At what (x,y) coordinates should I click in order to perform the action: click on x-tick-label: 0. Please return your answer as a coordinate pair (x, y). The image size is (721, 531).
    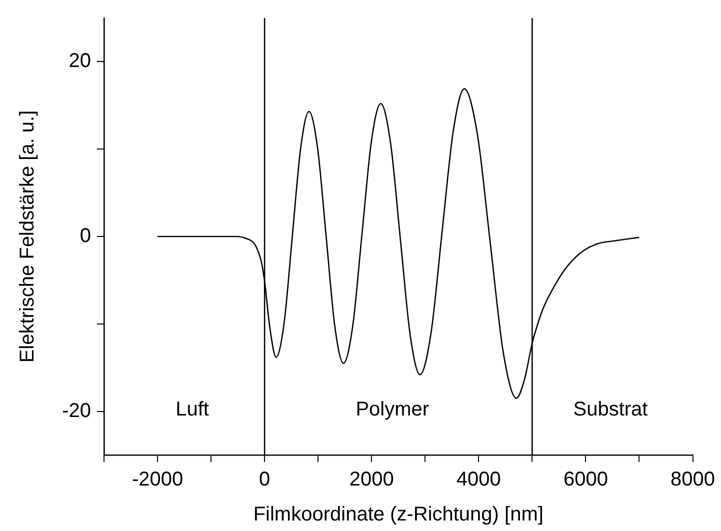
    Looking at the image, I should click on (264, 479).